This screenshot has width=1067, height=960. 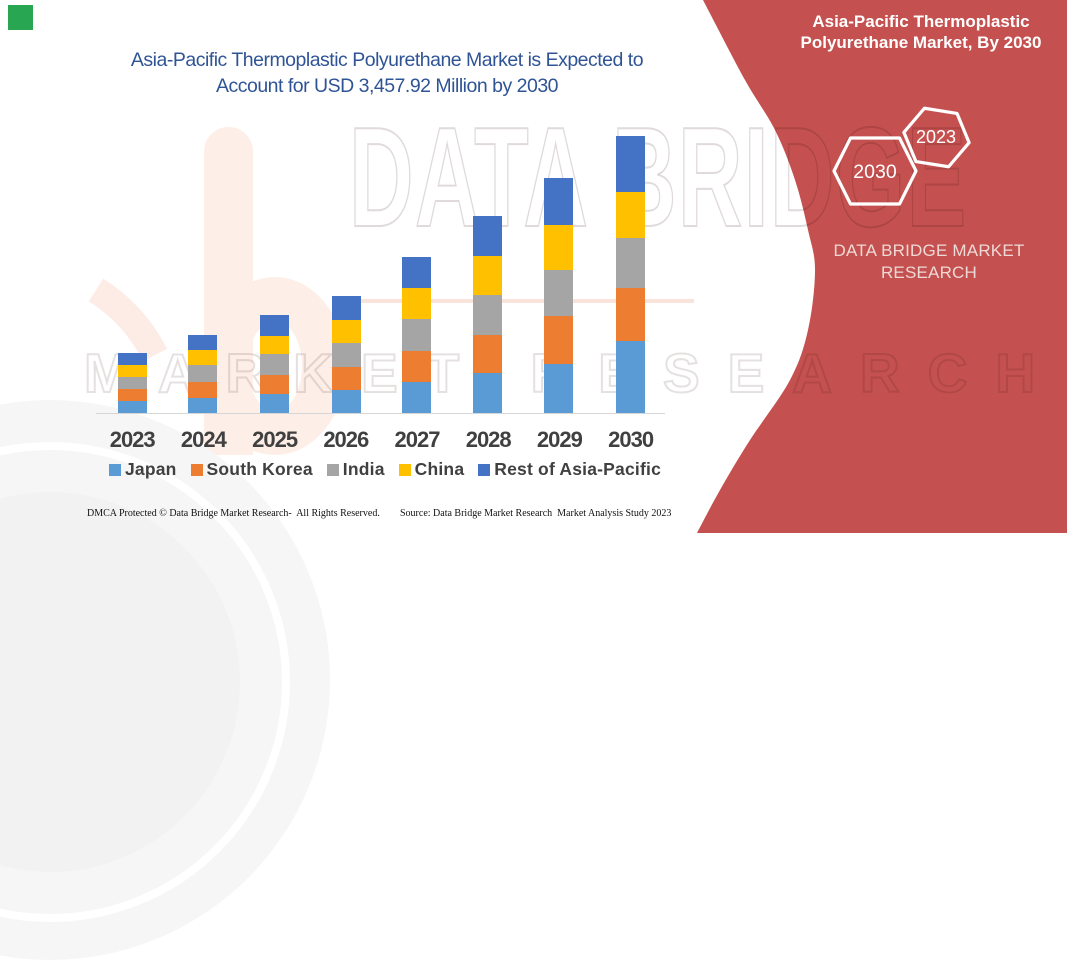 What do you see at coordinates (875, 172) in the screenshot?
I see `svg-text: 2030` at bounding box center [875, 172].